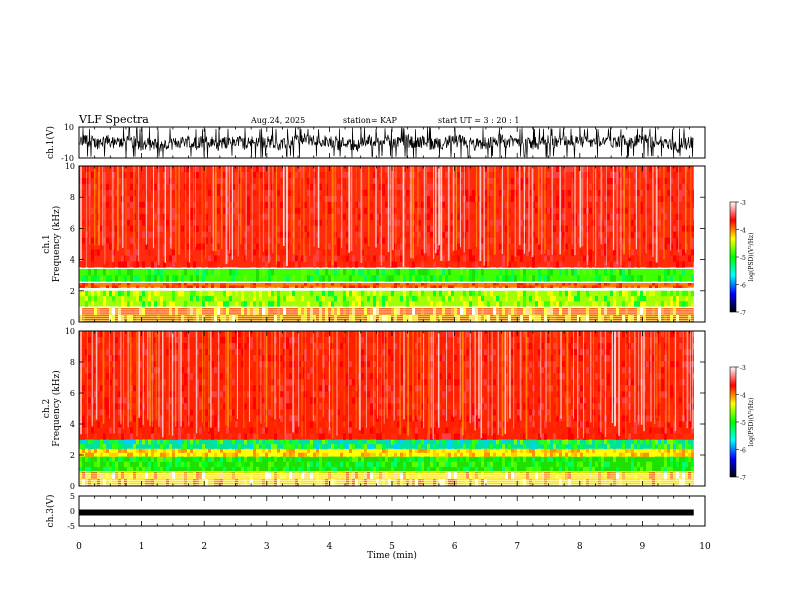 The width and height of the screenshot is (792, 612). Describe the element at coordinates (69, 127) in the screenshot. I see `ch1-ytick: 10` at that location.